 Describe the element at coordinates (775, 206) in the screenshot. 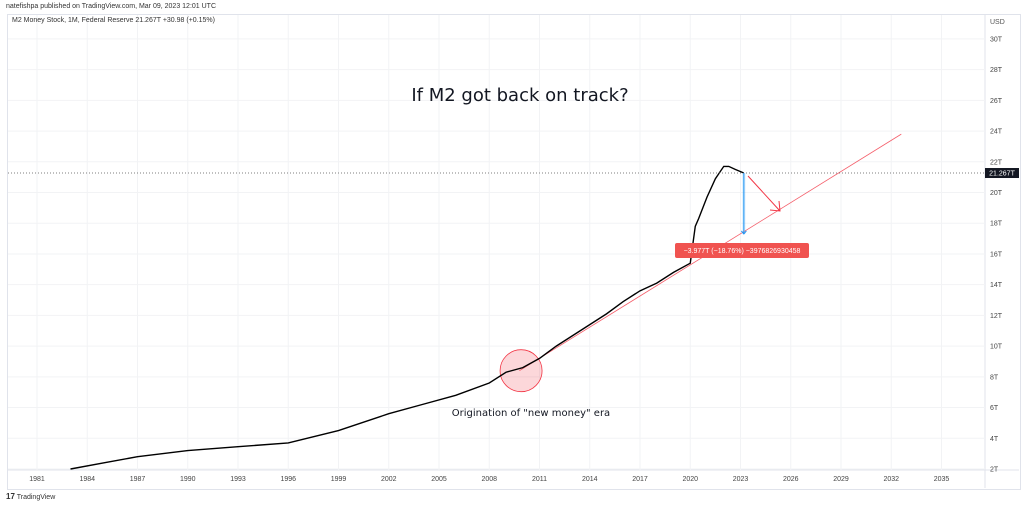

I see `arrow-head-icon` at that location.